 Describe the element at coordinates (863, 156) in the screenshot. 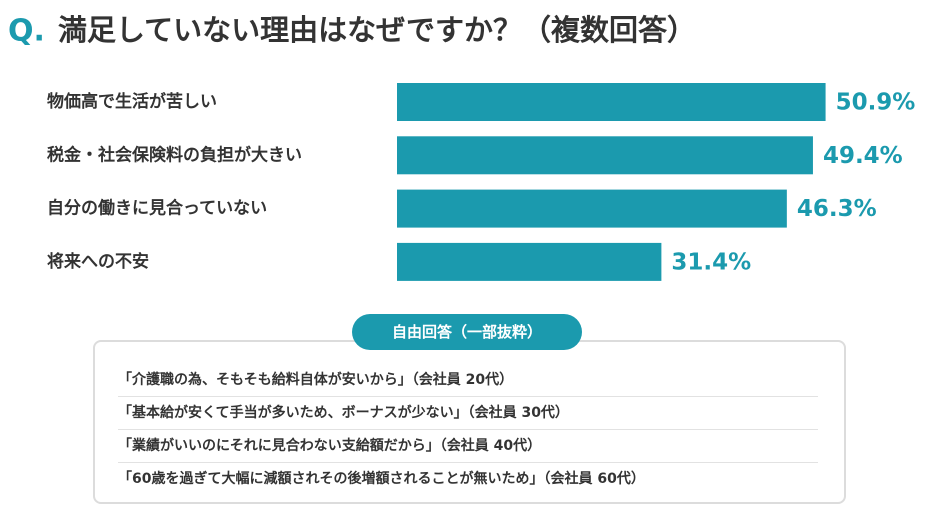

I see `value-label: 49.4%` at that location.